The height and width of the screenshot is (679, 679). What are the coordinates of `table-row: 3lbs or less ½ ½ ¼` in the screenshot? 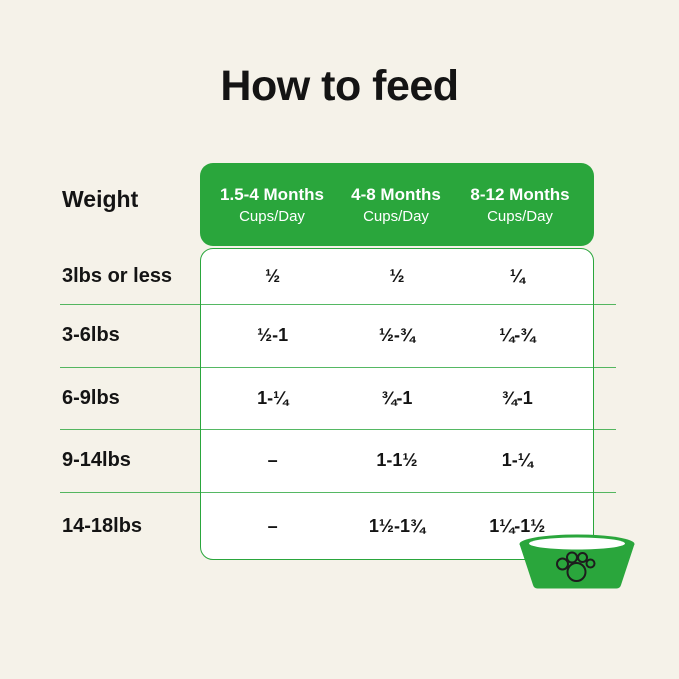 It's located at (338, 276).